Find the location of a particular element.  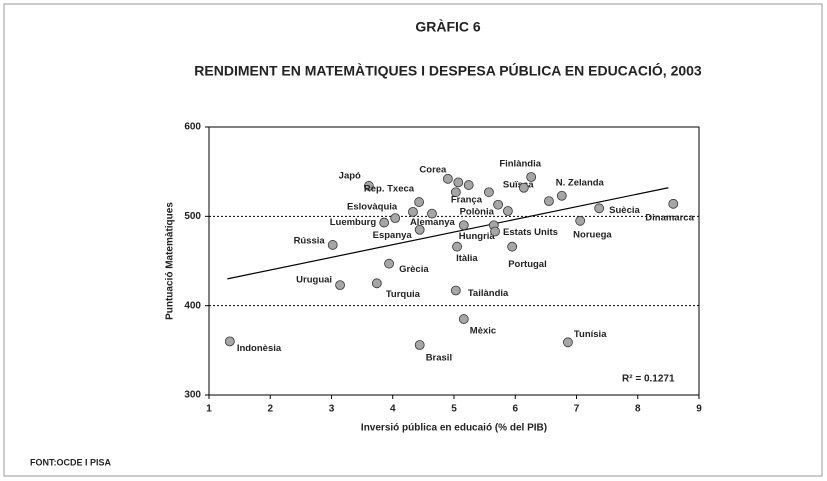

x-tick-label: 6 is located at coordinates (515, 409).